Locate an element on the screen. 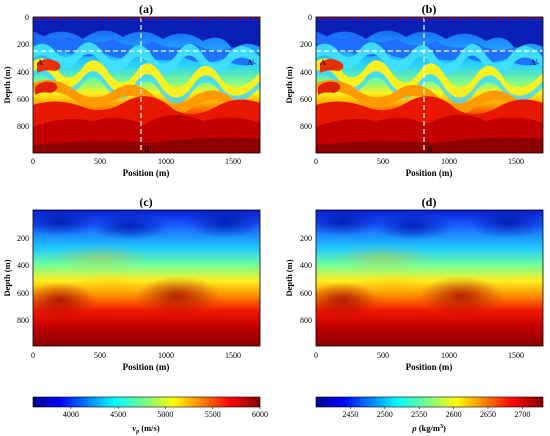 This screenshot has width=550, height=436. colorbar-tick-label: 2500 is located at coordinates (385, 414).